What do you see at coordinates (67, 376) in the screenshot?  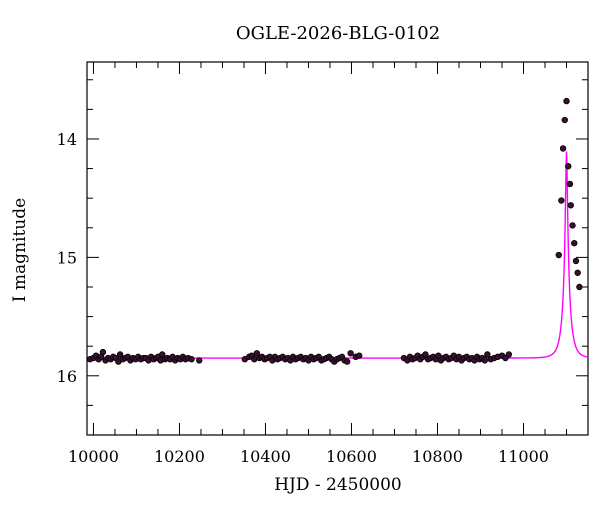 I see `y-tick-label: 16` at bounding box center [67, 376].